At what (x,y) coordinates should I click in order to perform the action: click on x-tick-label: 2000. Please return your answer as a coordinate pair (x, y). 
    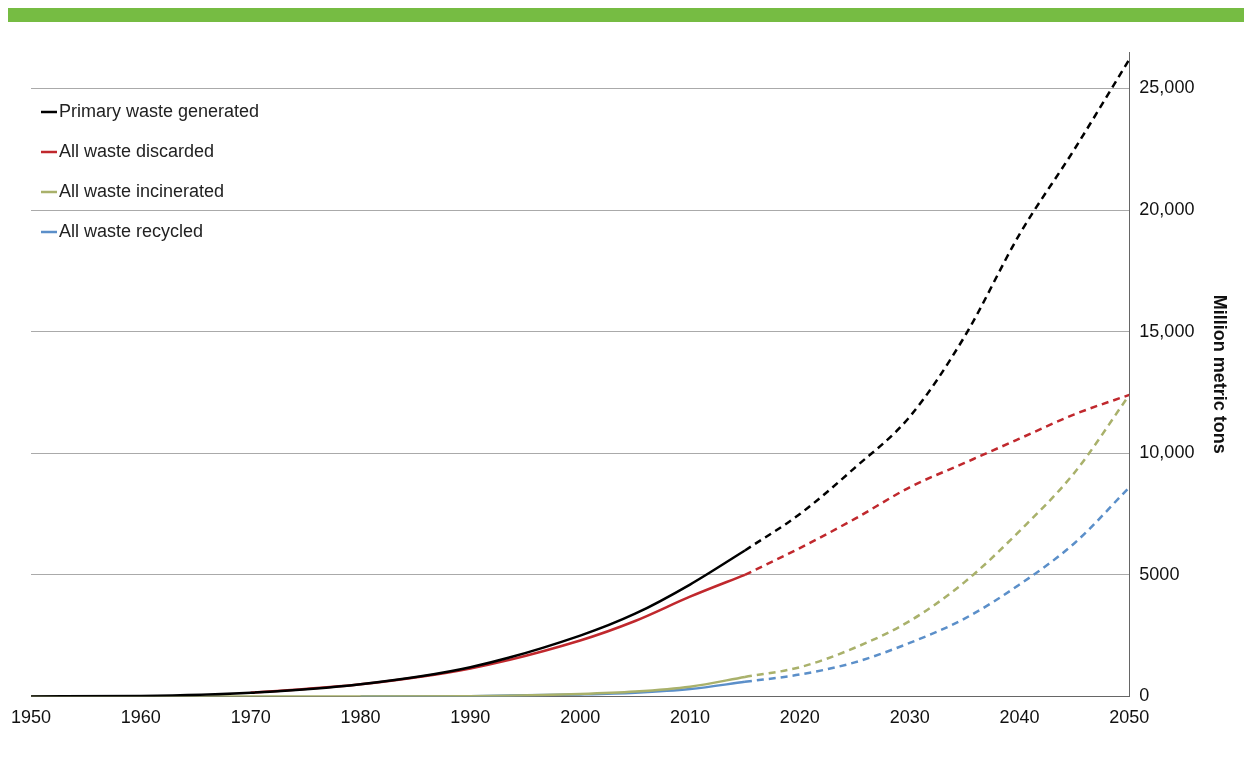
    Looking at the image, I should click on (580, 717).